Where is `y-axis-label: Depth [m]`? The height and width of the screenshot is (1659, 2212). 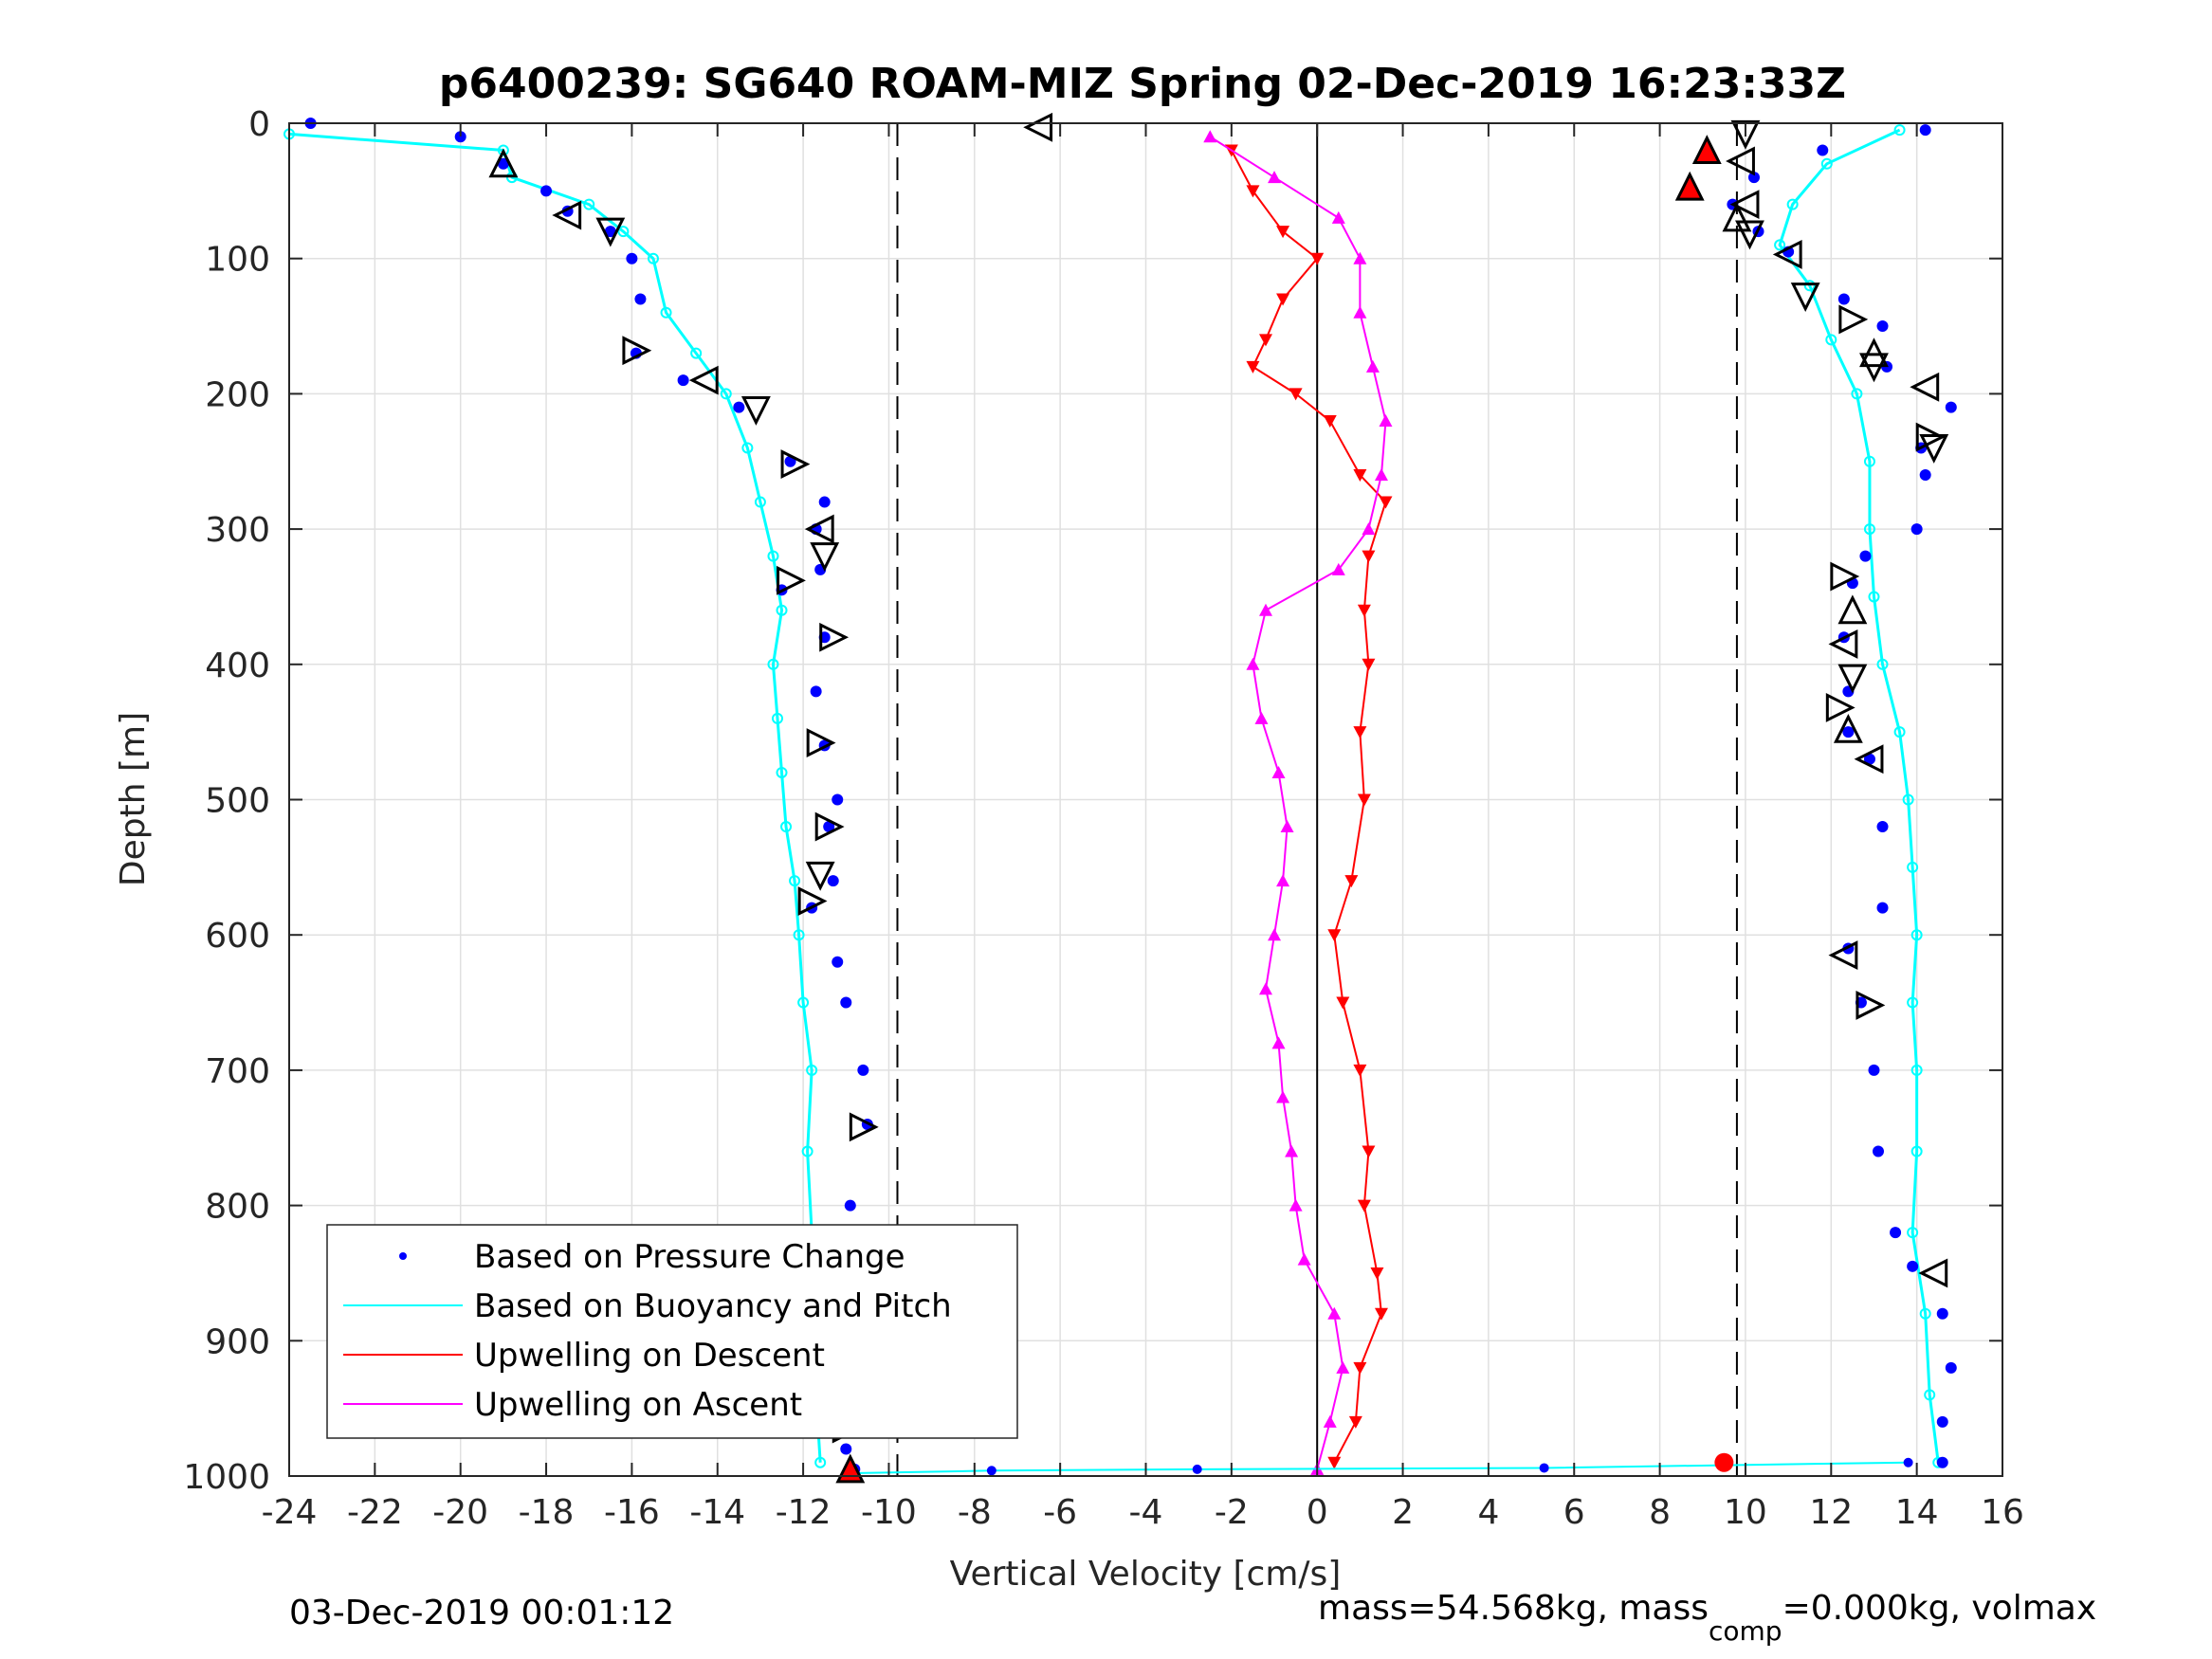
y-axis-label: Depth [m] is located at coordinates (133, 799).